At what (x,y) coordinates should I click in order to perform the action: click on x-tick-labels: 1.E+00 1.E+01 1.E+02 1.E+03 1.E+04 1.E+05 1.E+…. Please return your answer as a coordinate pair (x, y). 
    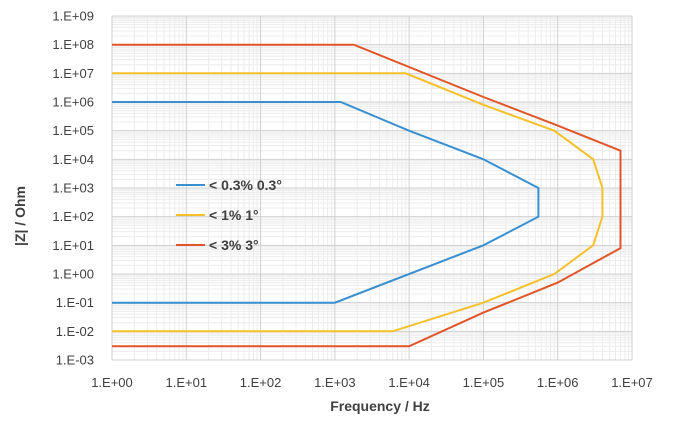
    Looking at the image, I should click on (372, 382).